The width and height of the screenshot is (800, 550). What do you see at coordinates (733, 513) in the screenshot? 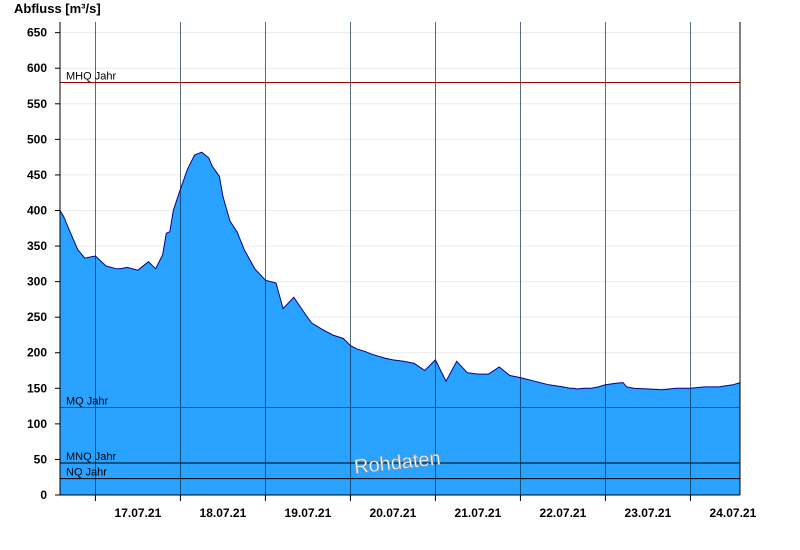
I see `x-tick-label: 24.07.21` at bounding box center [733, 513].